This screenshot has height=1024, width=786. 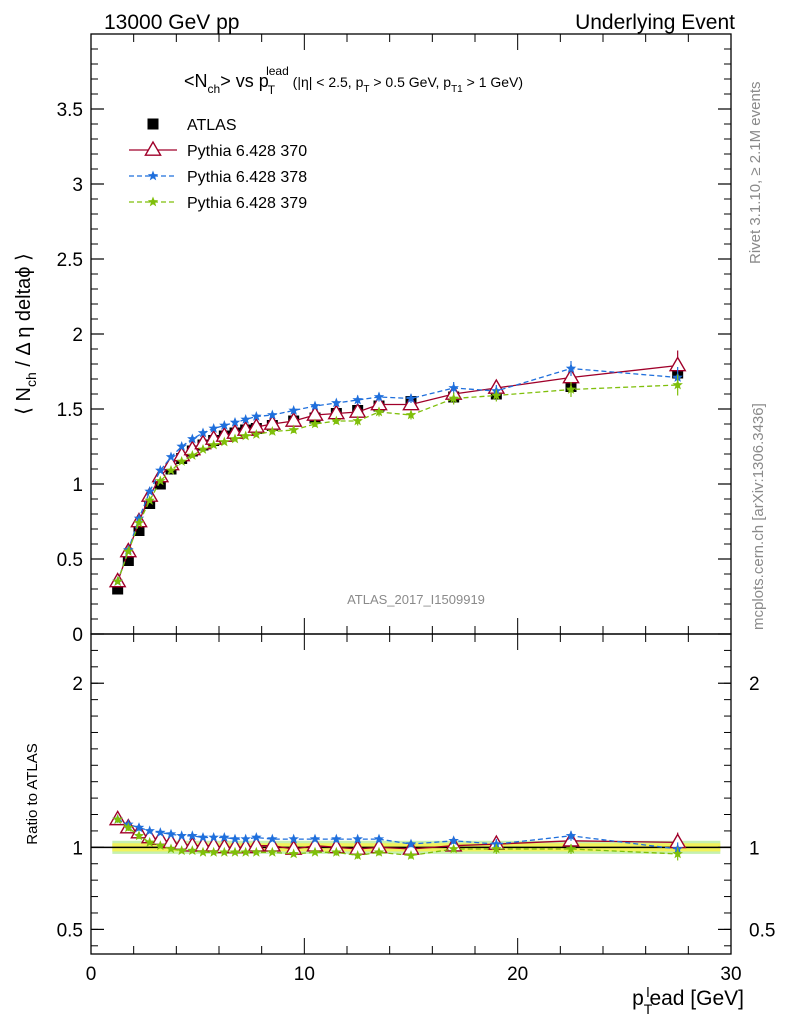 What do you see at coordinates (77, 485) in the screenshot?
I see `main-y-tick-label: 1` at bounding box center [77, 485].